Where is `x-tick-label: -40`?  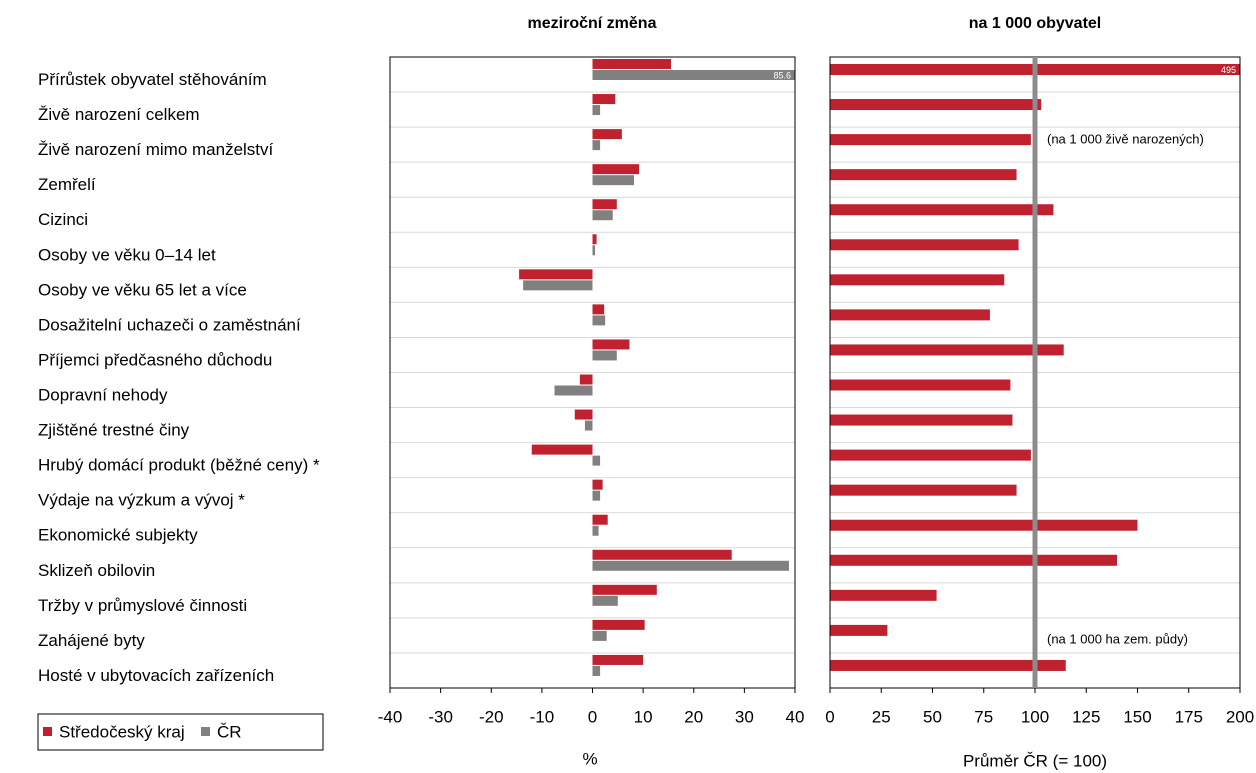
x-tick-label: -40 is located at coordinates (390, 716).